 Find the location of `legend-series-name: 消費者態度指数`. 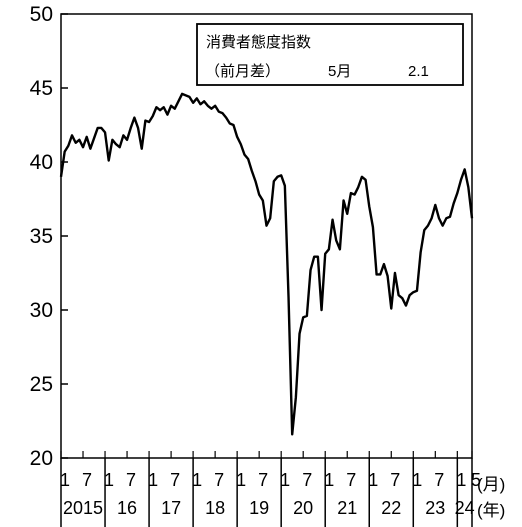

legend-series-name: 消費者態度指数 is located at coordinates (258, 42).